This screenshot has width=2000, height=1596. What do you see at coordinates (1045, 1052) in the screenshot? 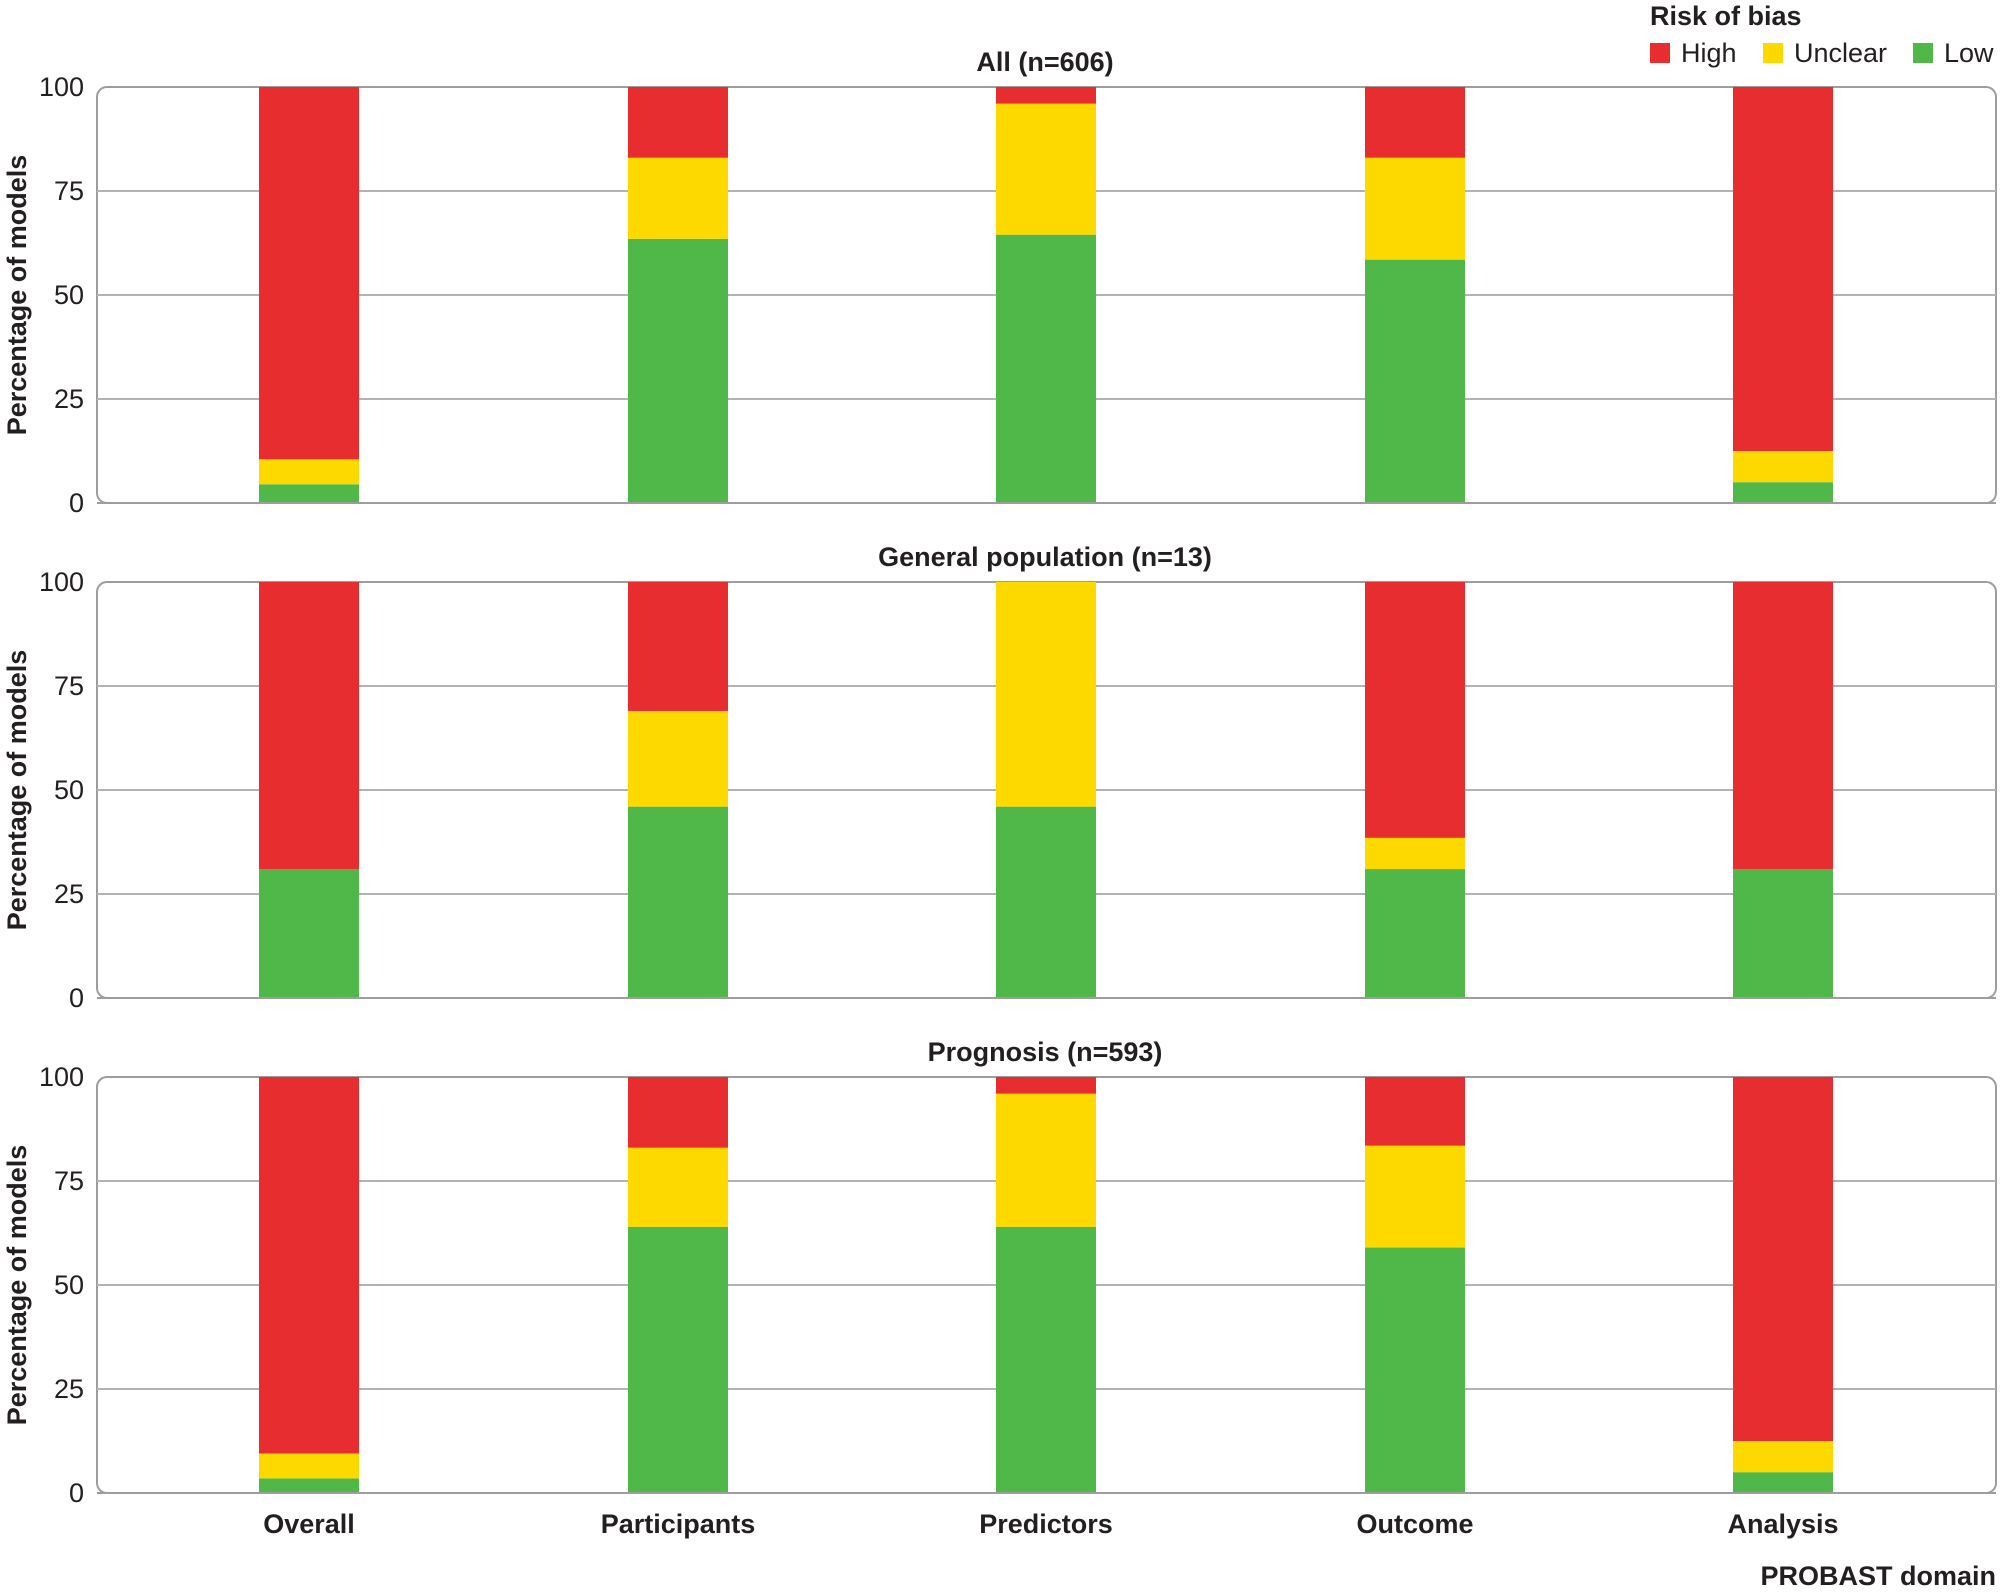
I see `panel-title: Prognosis (n=593)` at bounding box center [1045, 1052].